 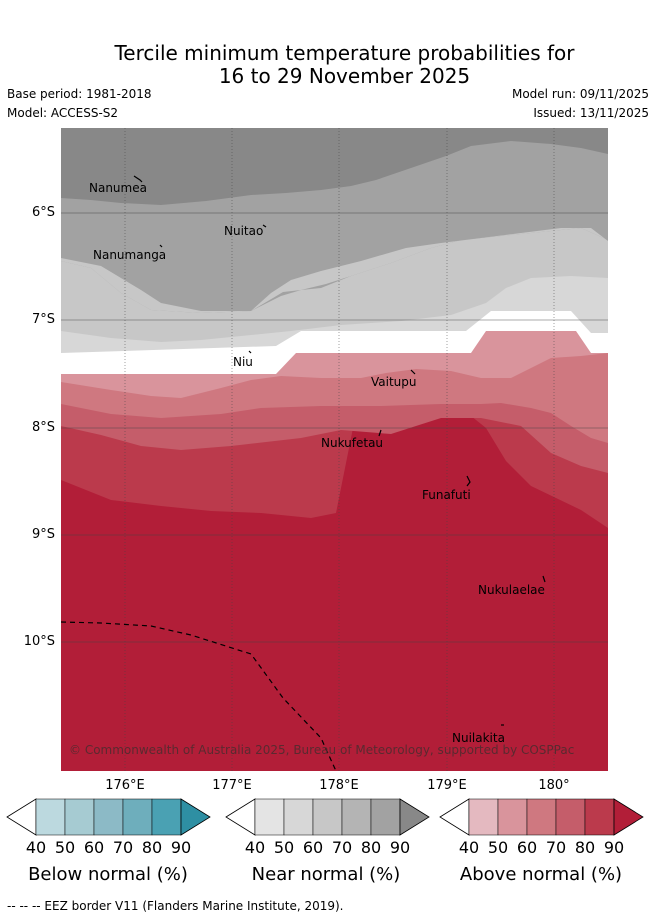 What do you see at coordinates (43, 212) in the screenshot?
I see `lat-label: 6°S` at bounding box center [43, 212].